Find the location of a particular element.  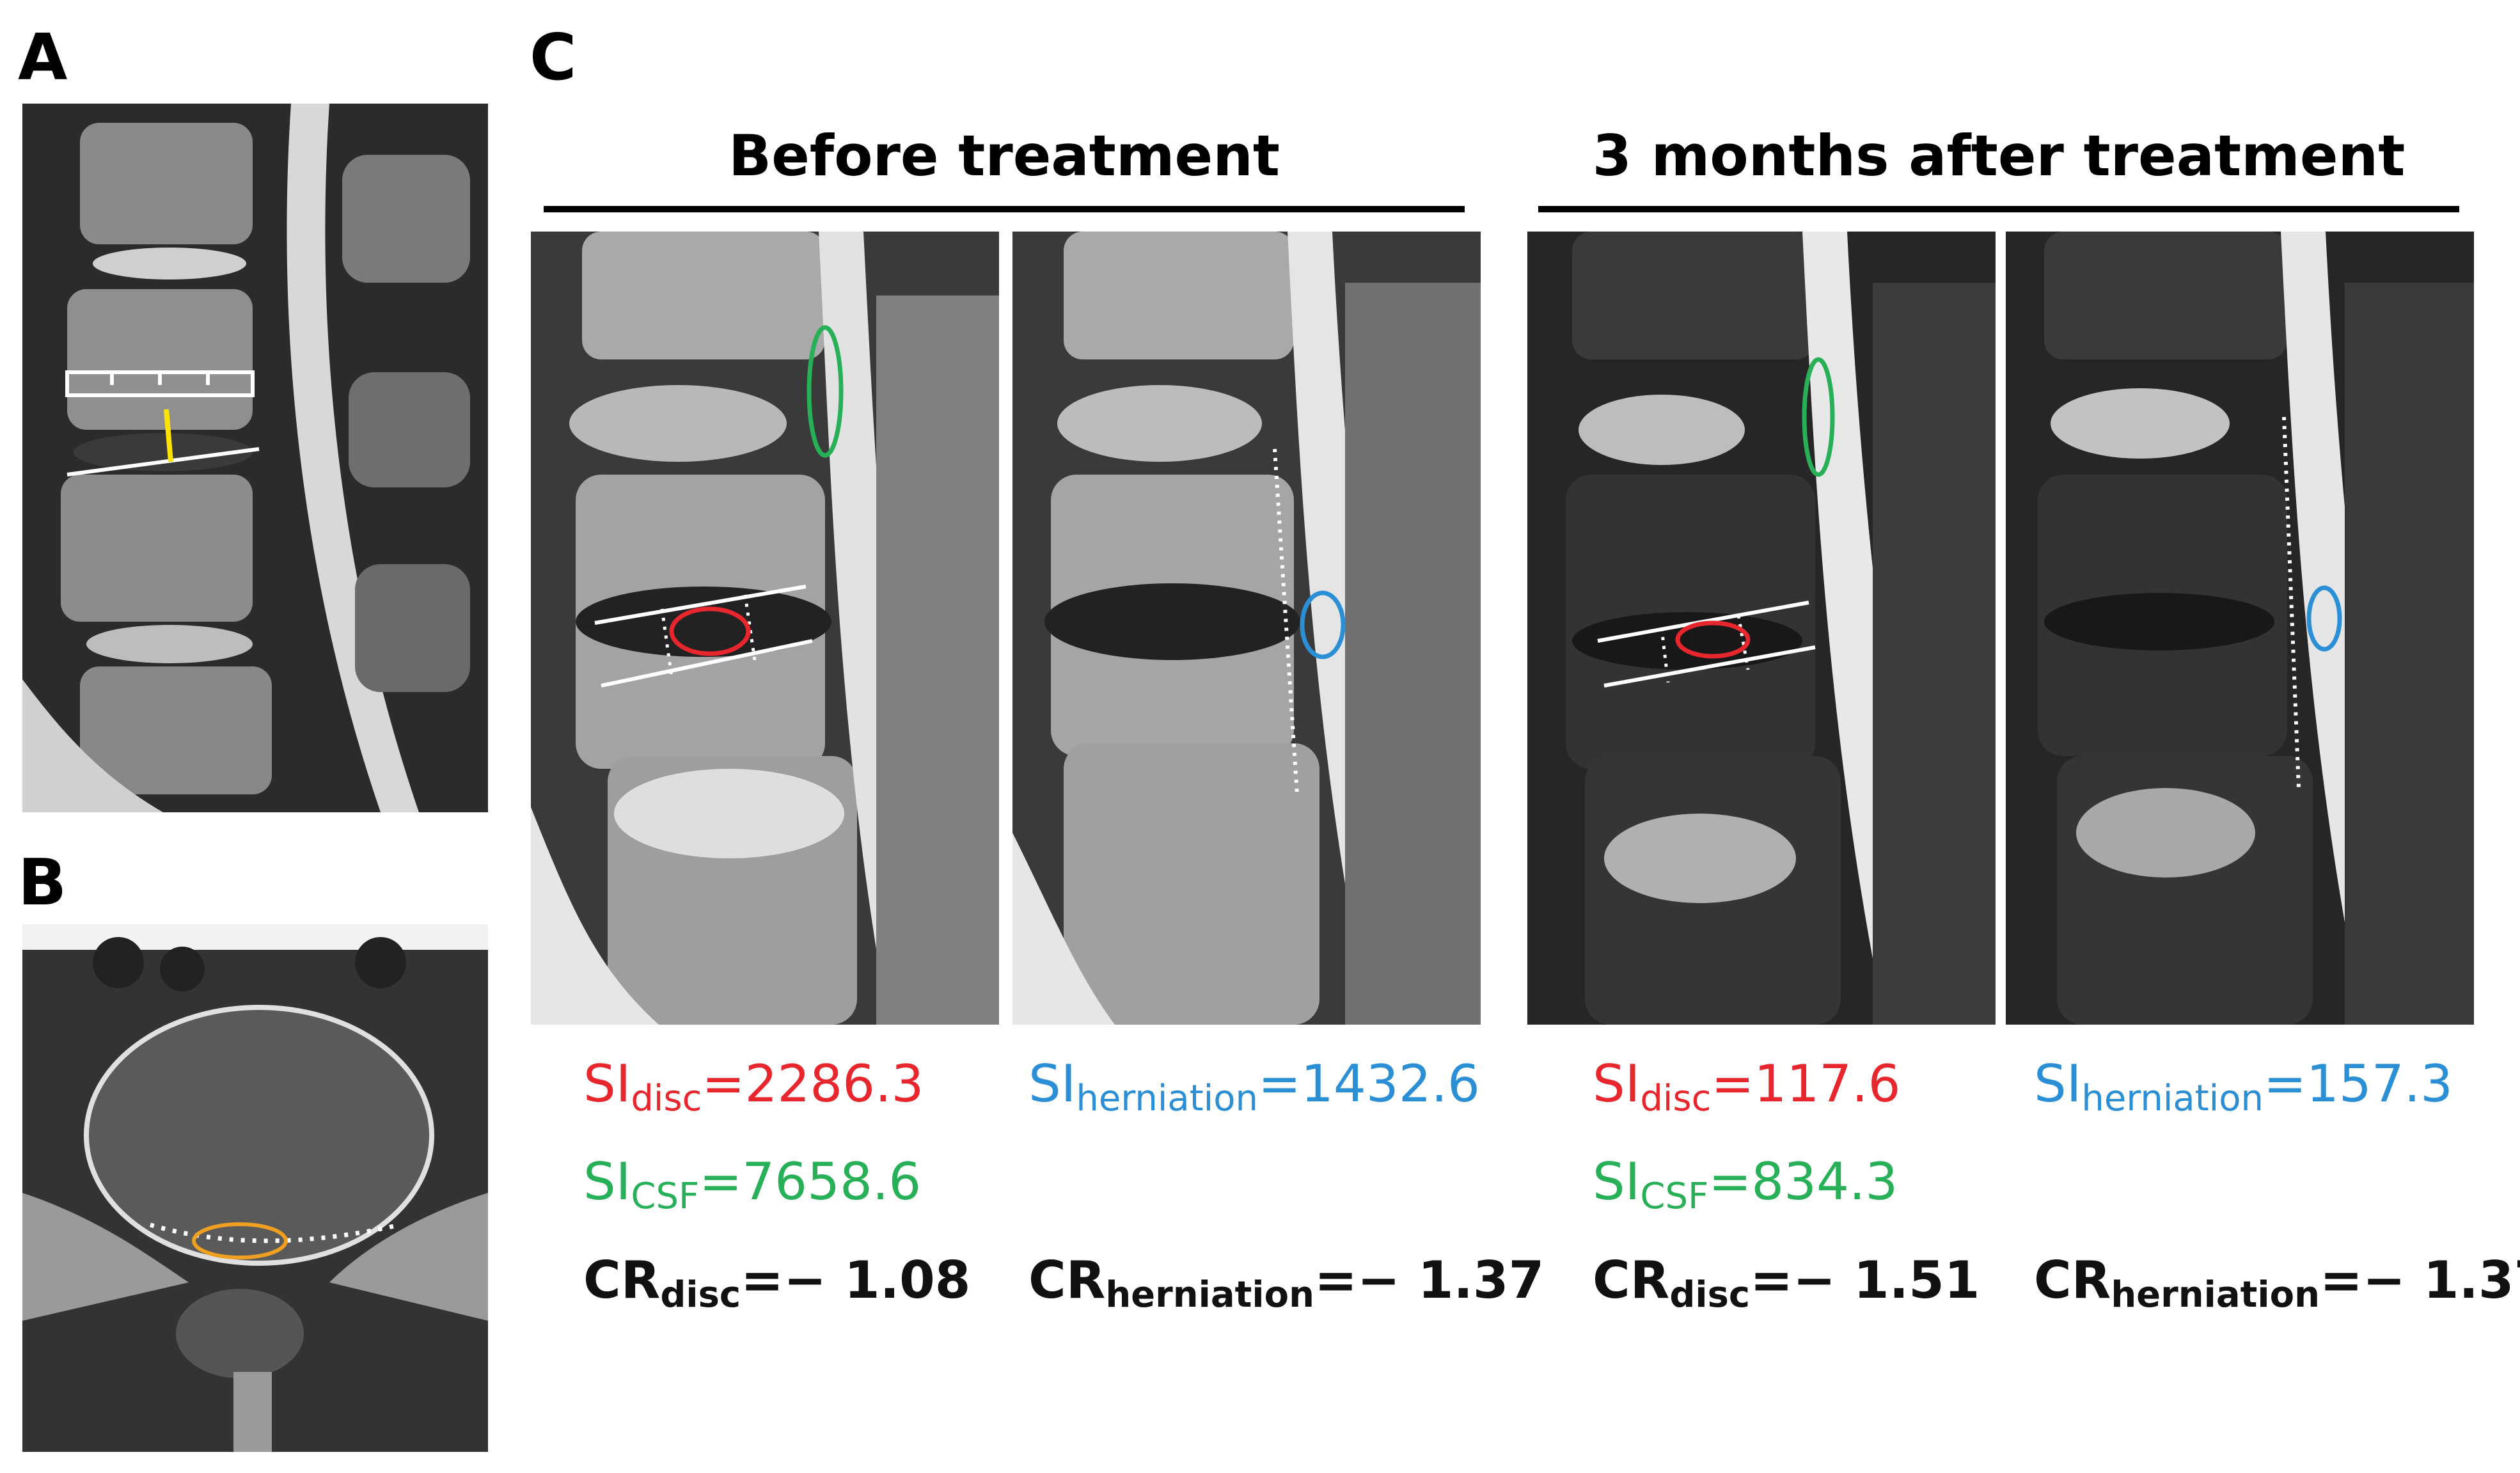

cr-herniation-after: CRherniation=− 1.37 is located at coordinates (2277, 1283).